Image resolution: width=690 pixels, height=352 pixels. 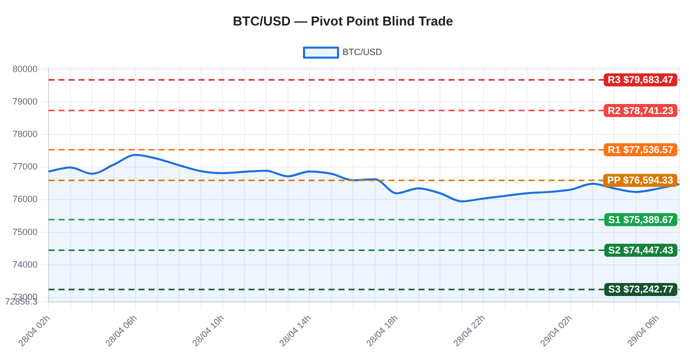 What do you see at coordinates (641, 251) in the screenshot?
I see `ref-line-label: S2 $74,447.43` at bounding box center [641, 251].